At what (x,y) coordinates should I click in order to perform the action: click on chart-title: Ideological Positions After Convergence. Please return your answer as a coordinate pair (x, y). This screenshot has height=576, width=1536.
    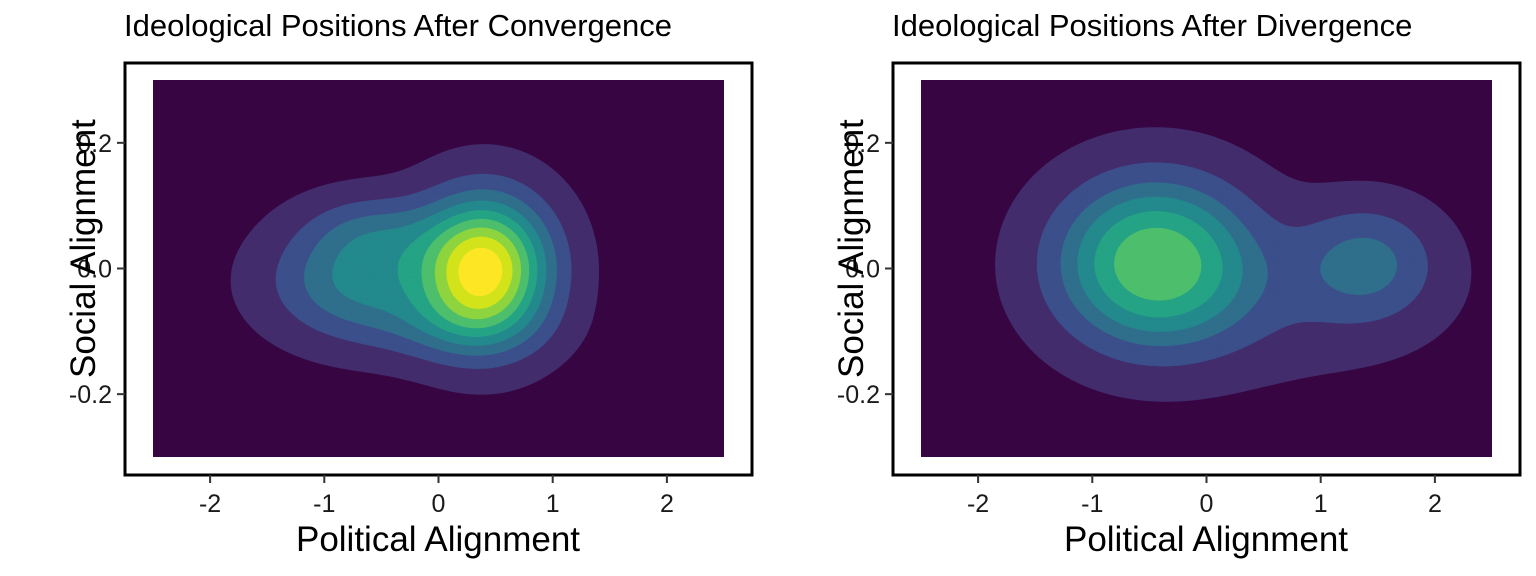
    Looking at the image, I should click on (398, 25).